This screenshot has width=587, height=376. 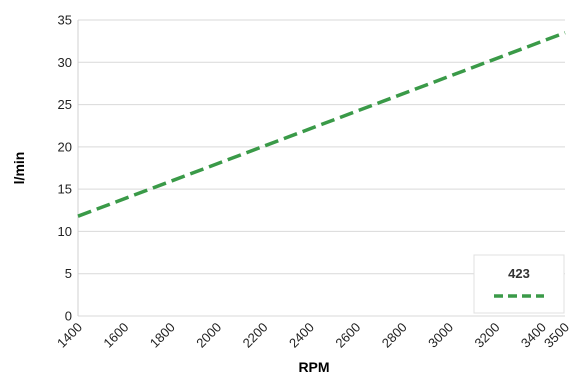 What do you see at coordinates (65, 62) in the screenshot?
I see `y-tick-label: 30` at bounding box center [65, 62].